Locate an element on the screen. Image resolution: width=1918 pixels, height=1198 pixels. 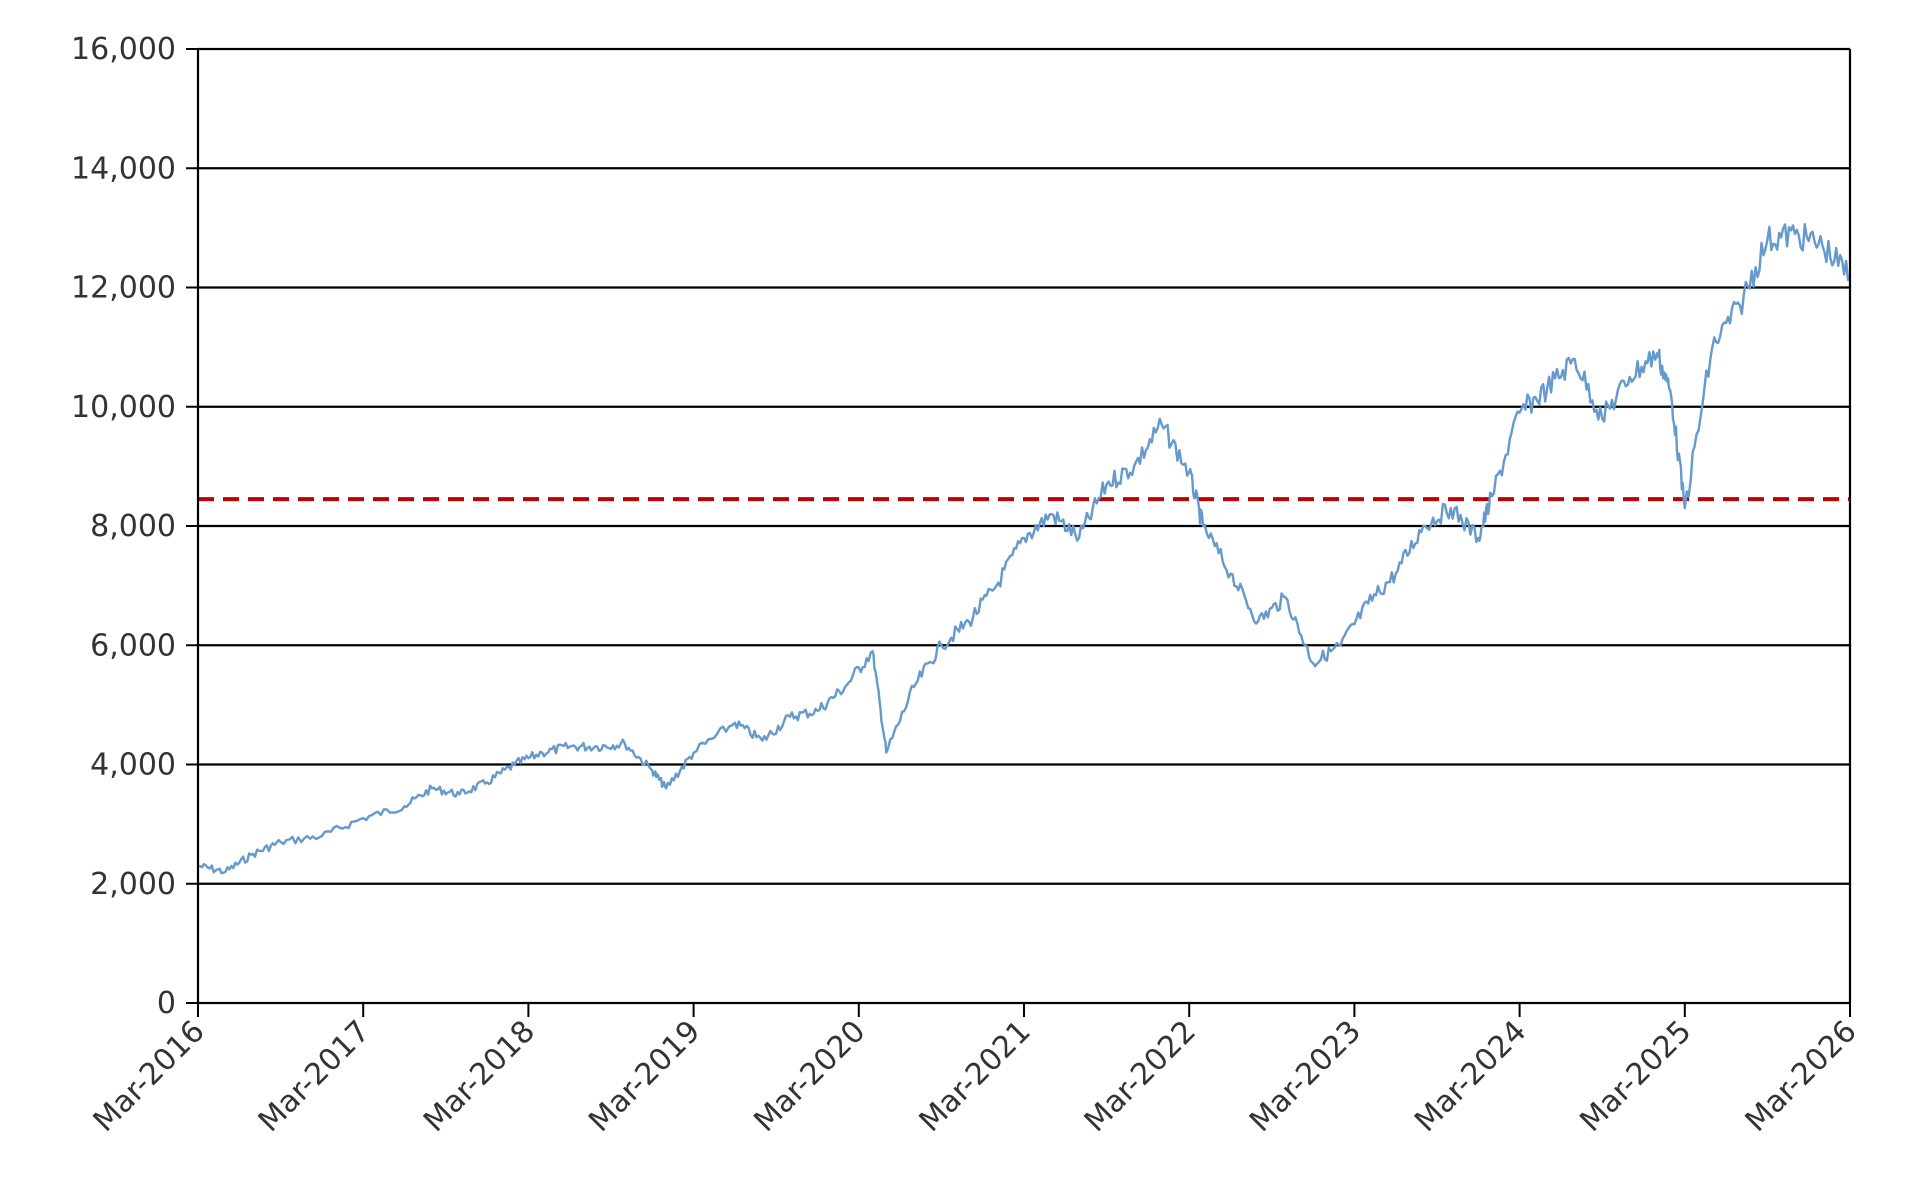
y-tick-label: 8,000 is located at coordinates (133, 526).